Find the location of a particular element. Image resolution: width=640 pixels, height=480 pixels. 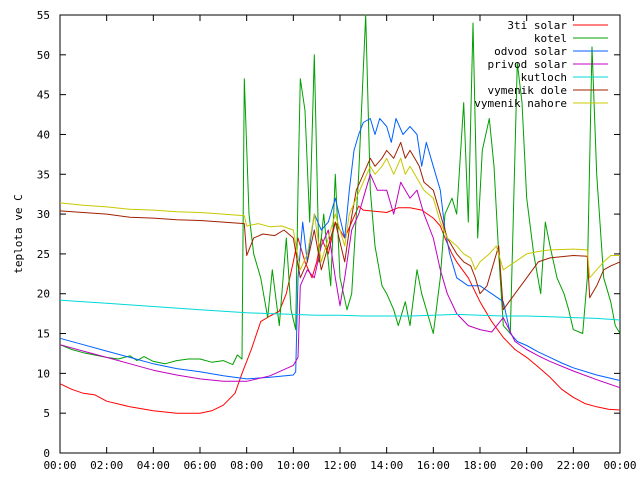

x-tick-label: 16:00 is located at coordinates (433, 465).